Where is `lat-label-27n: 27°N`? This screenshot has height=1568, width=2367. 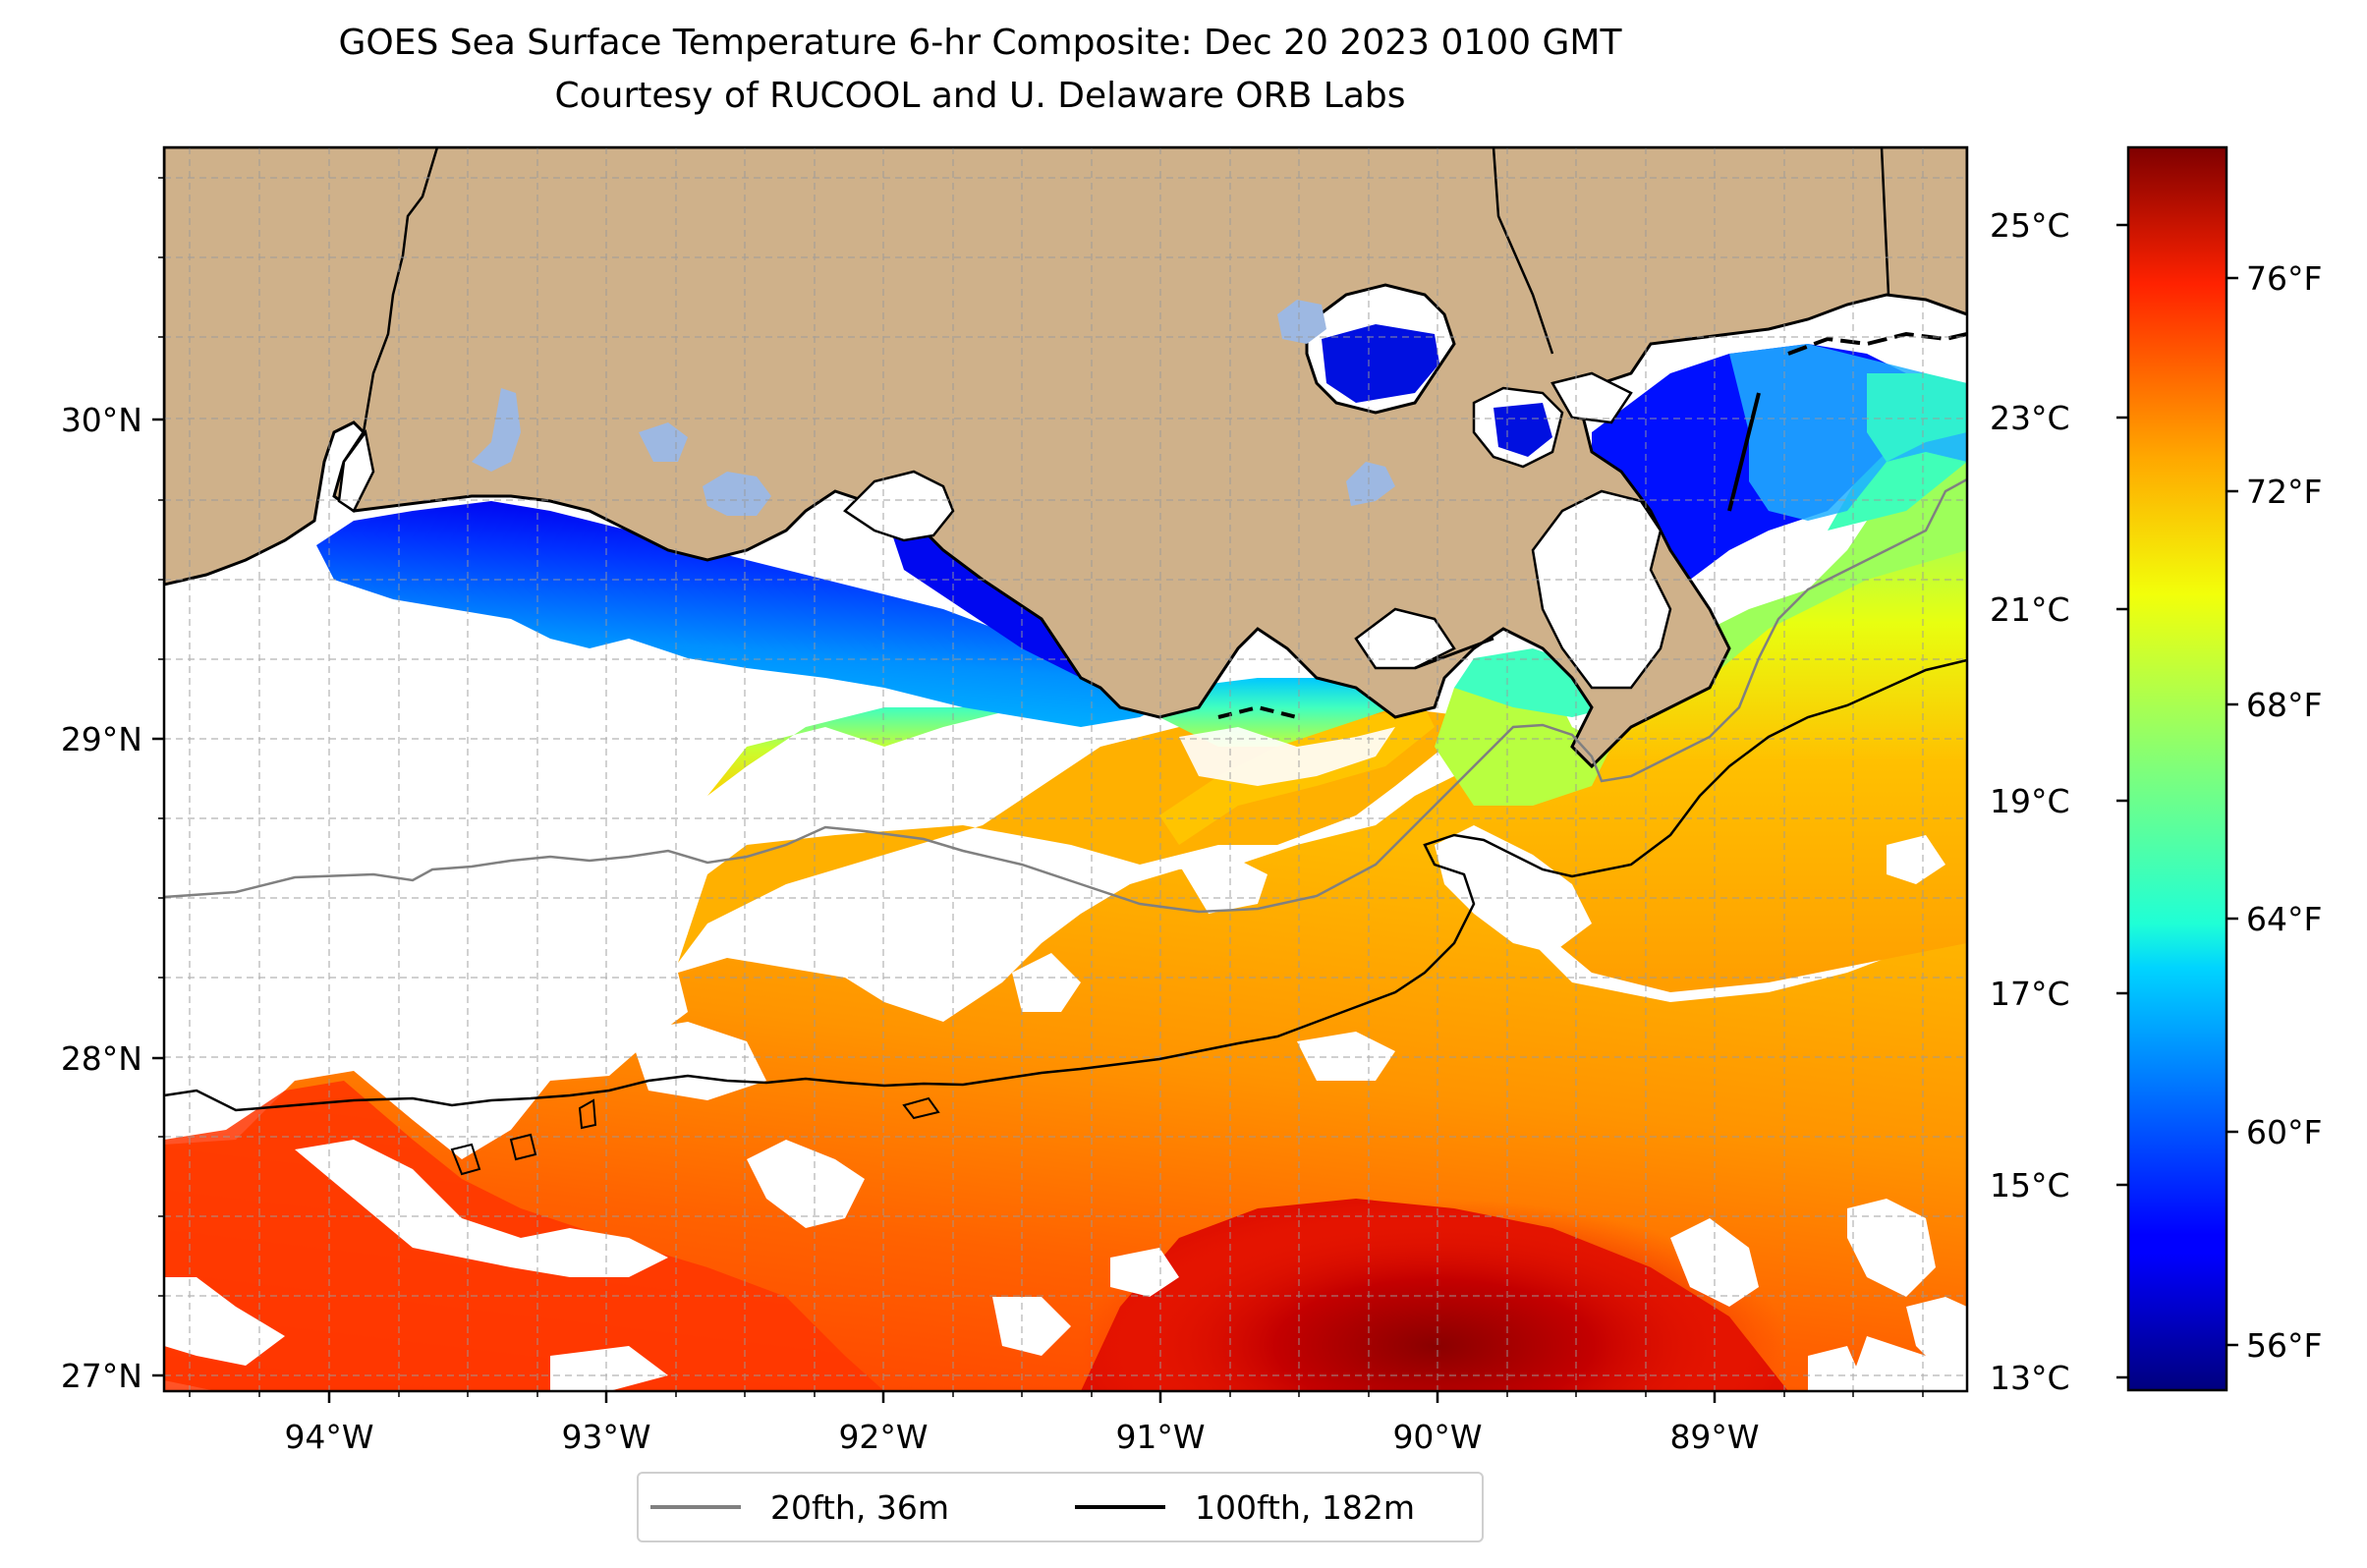
lat-label-27n: 27°N is located at coordinates (102, 1376).